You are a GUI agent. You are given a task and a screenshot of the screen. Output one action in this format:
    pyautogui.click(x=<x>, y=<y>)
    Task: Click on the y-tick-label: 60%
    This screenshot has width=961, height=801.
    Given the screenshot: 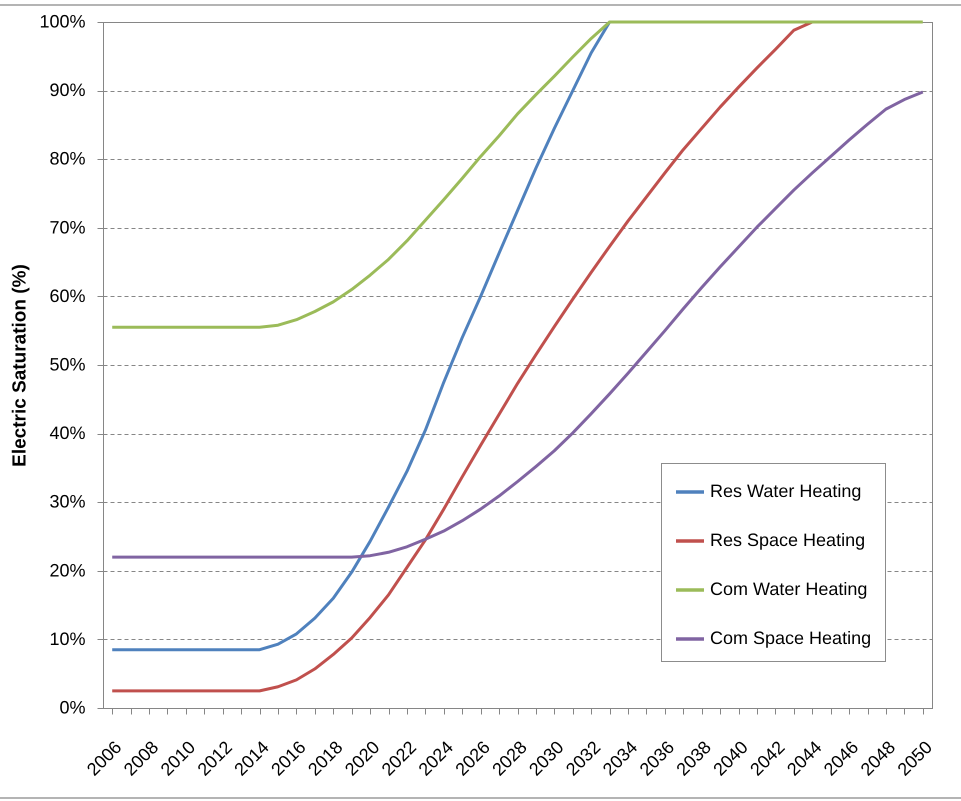 What is the action you would take?
    pyautogui.click(x=67, y=296)
    